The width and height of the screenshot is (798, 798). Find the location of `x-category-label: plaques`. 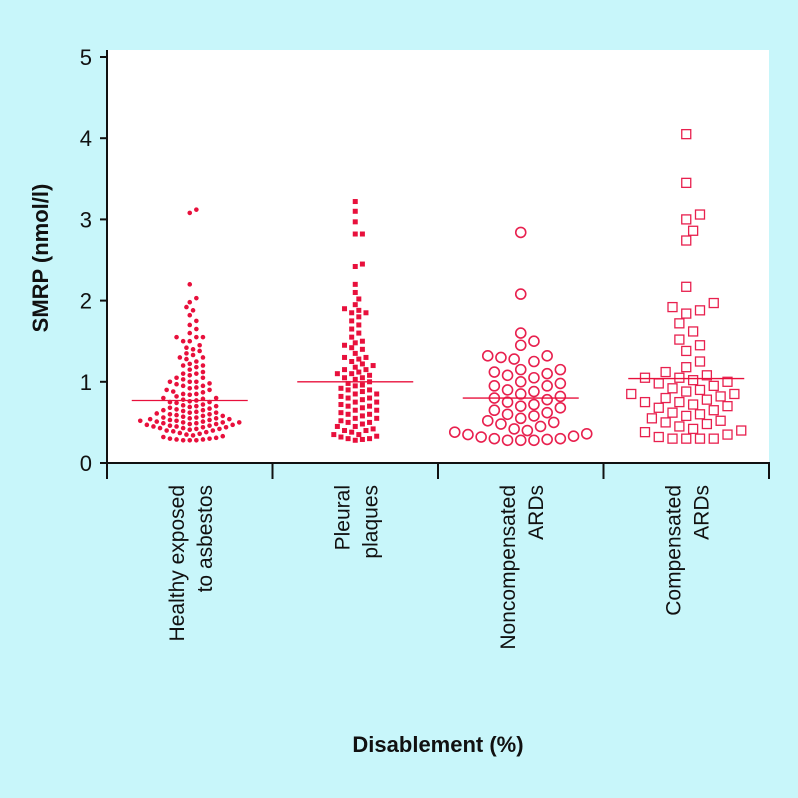

x-category-label: plaques is located at coordinates (370, 522).